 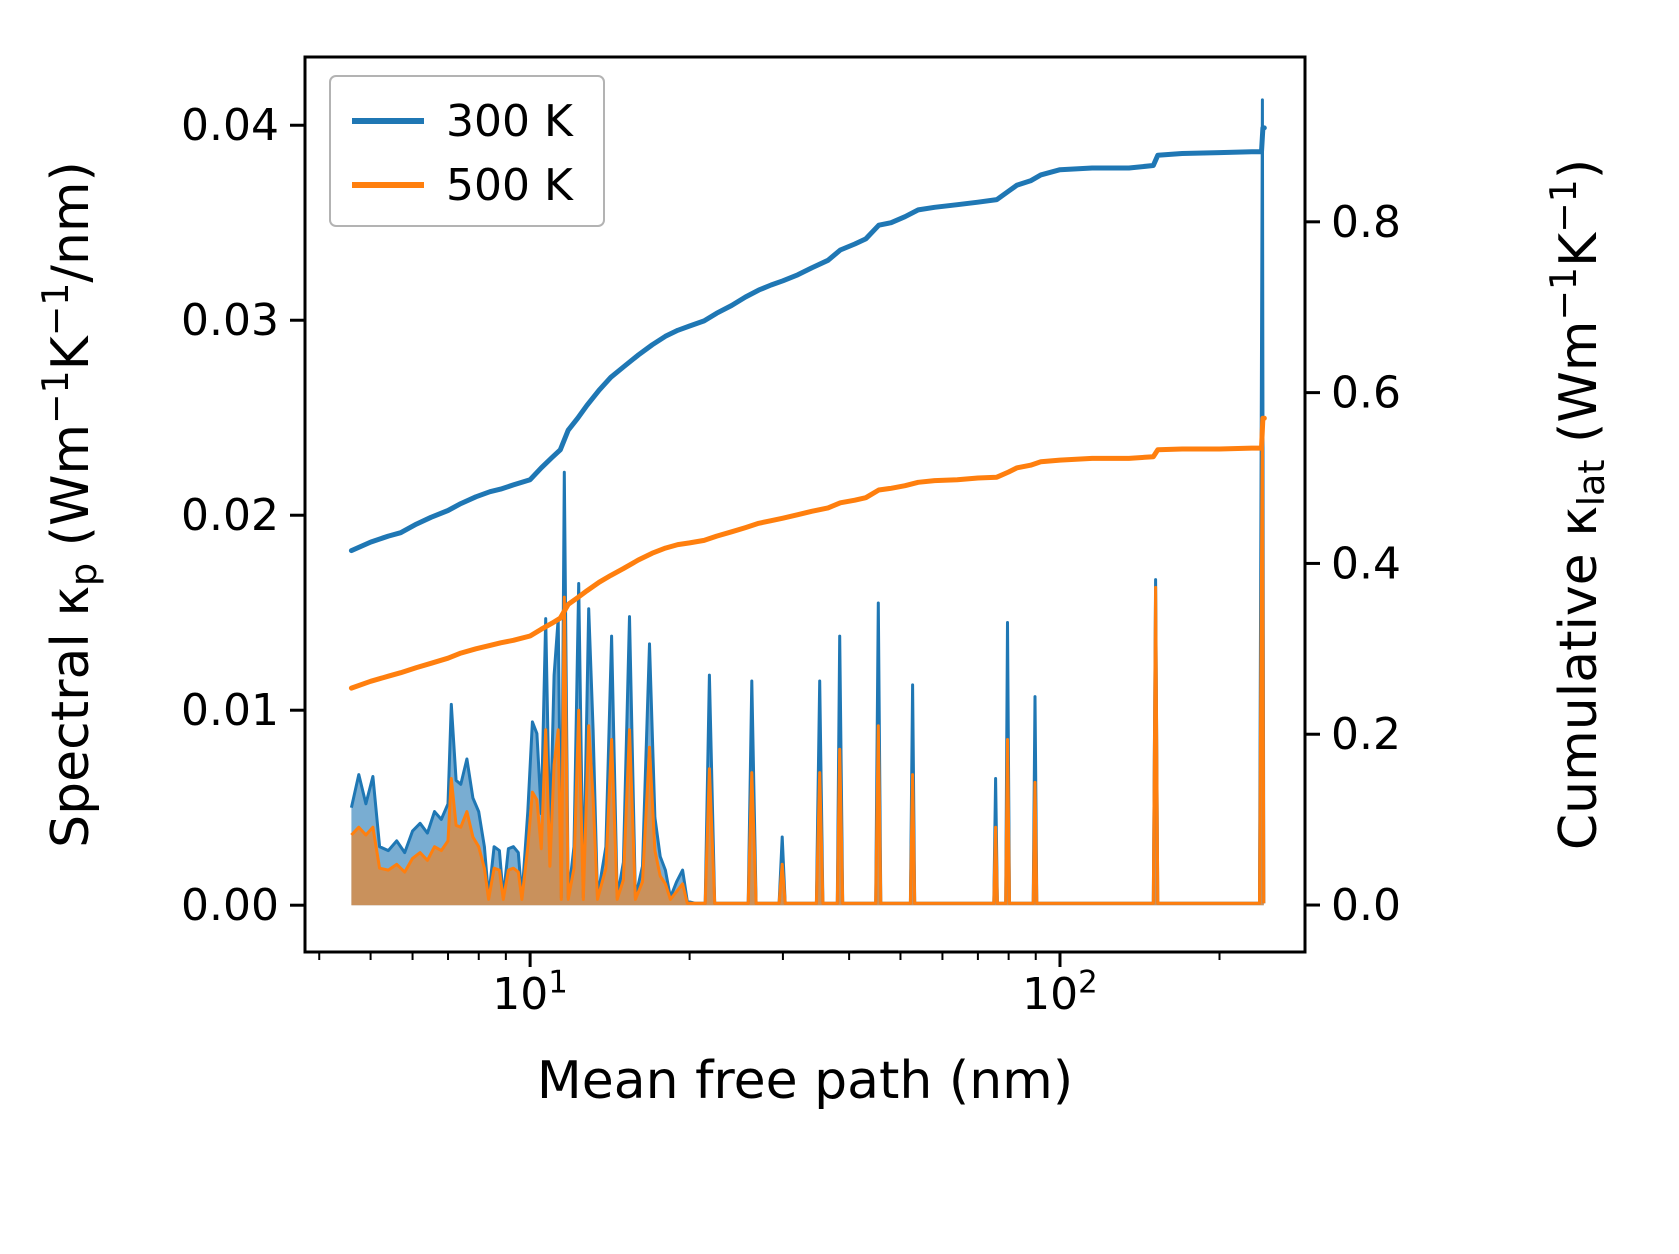 What do you see at coordinates (1060, 992) in the screenshot?
I see `x-tick-label: 10²` at bounding box center [1060, 992].